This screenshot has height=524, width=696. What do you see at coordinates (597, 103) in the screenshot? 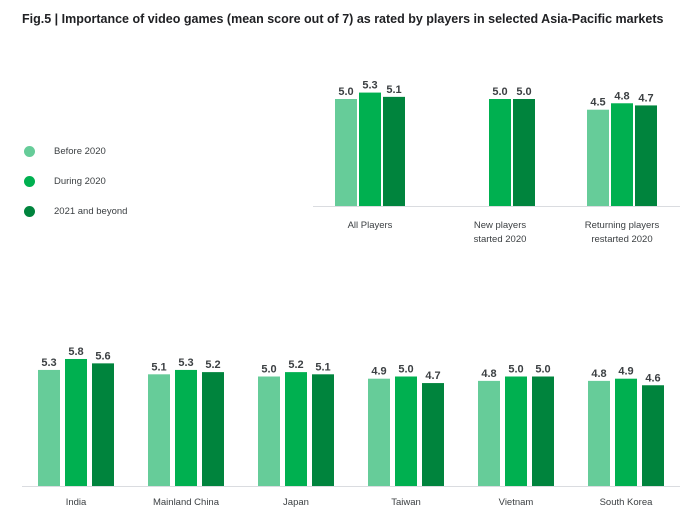
I see `data-label: 4.5` at bounding box center [597, 103].